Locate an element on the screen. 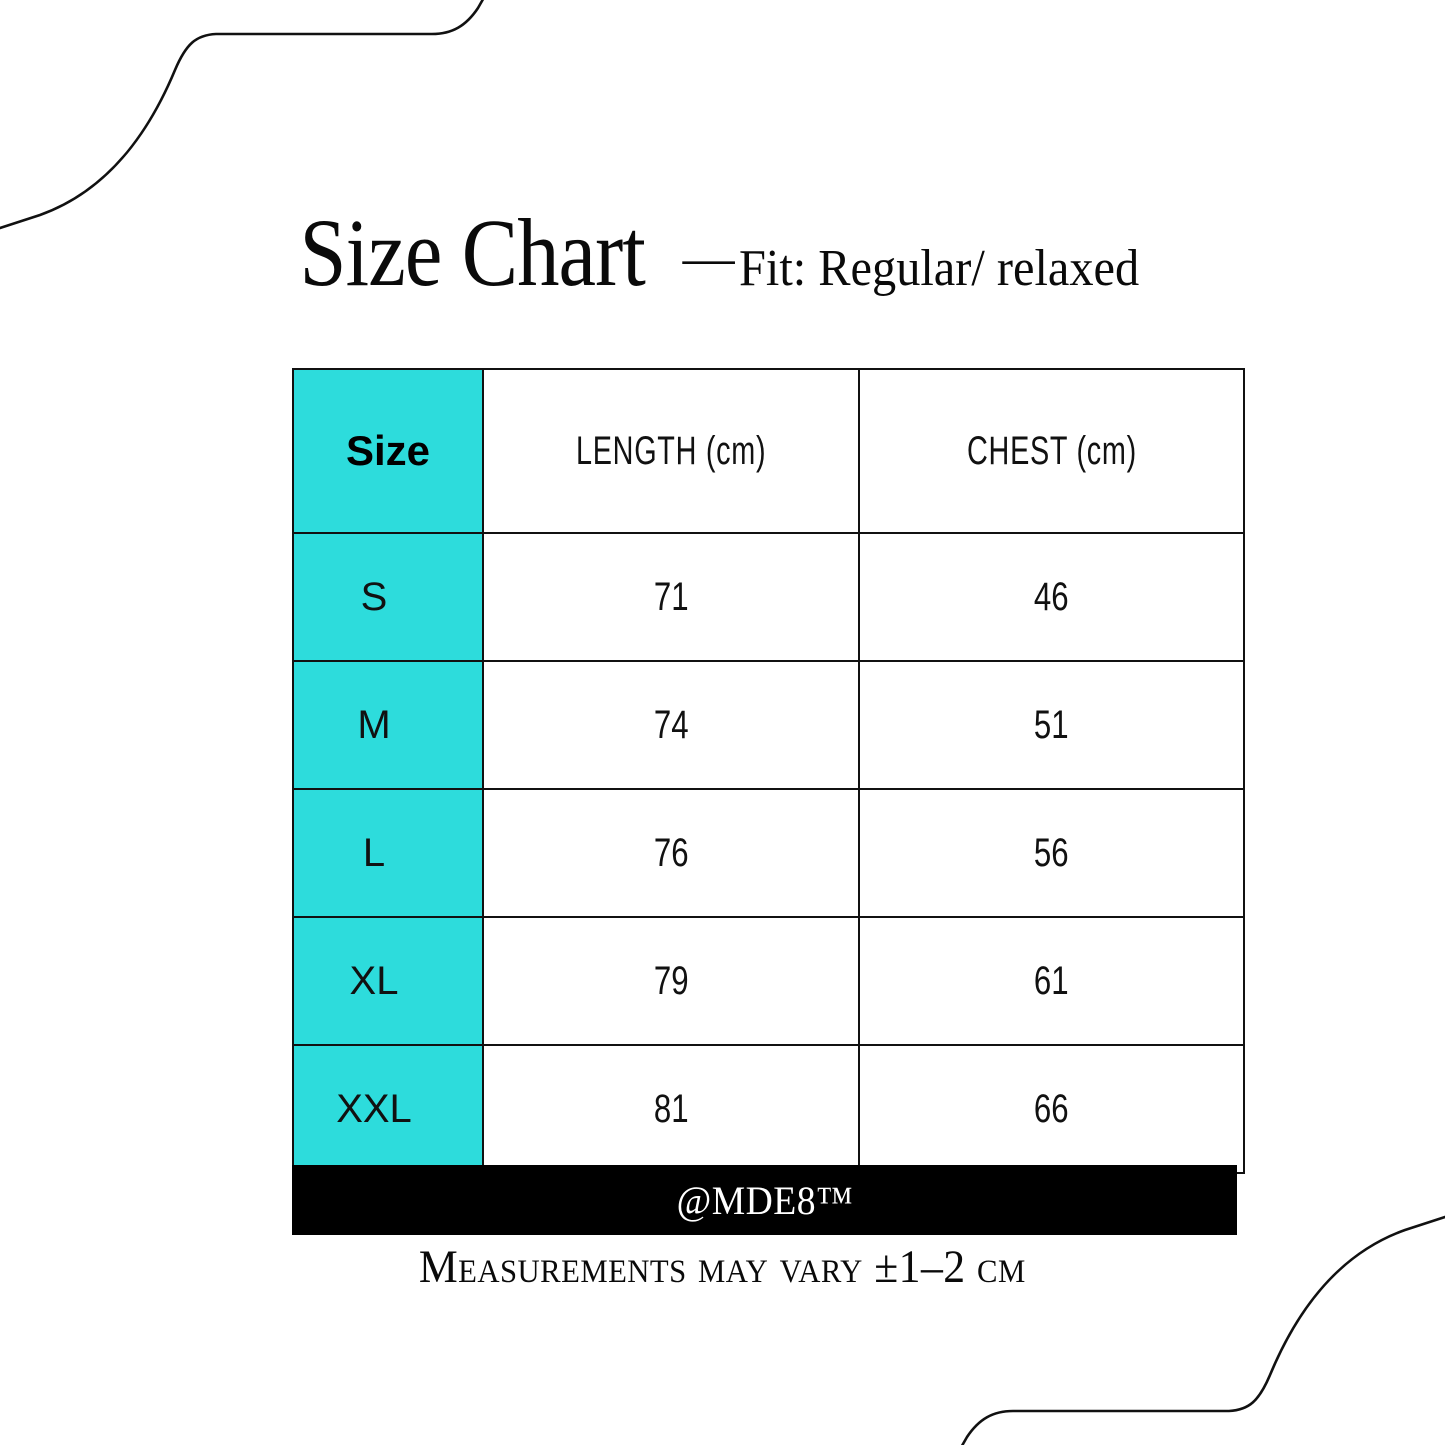 The height and width of the screenshot is (1445, 1445). cell-chest: 51 is located at coordinates (1051, 725).